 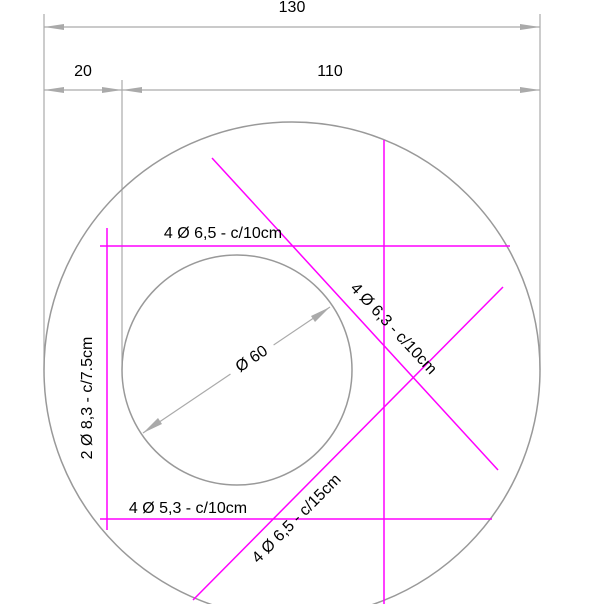 I want to click on rebar-label: 4 Ø 6,3 - c/10cm, so click(x=393, y=329).